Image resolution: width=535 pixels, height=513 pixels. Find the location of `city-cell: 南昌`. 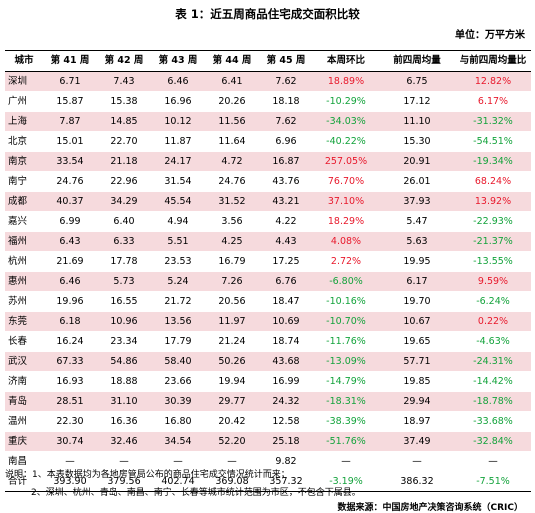

city-cell: 南昌 is located at coordinates (24, 461).